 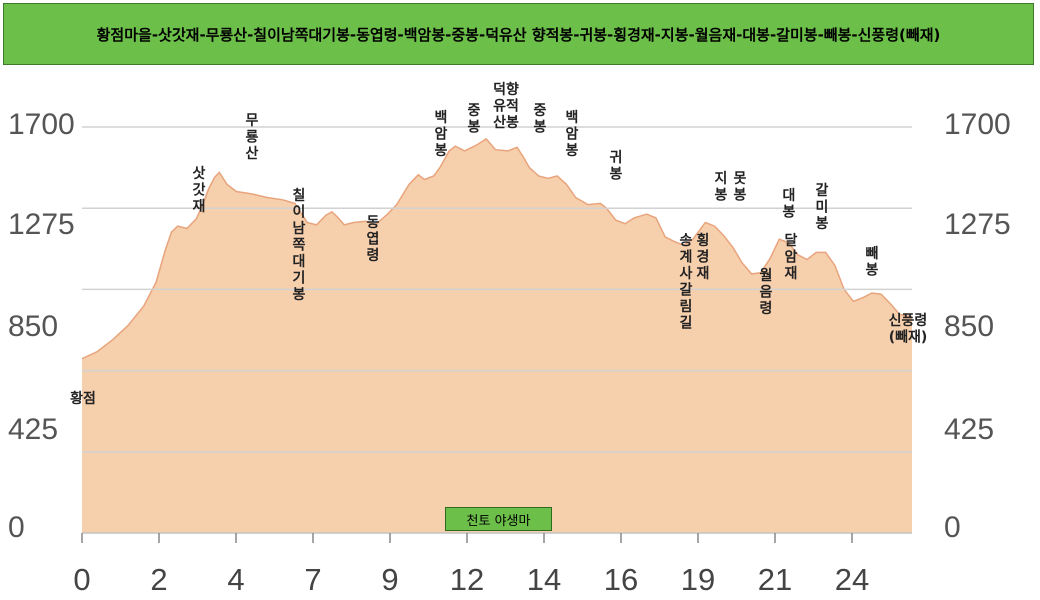 I want to click on annotation-text: 쪽, so click(x=299, y=246).